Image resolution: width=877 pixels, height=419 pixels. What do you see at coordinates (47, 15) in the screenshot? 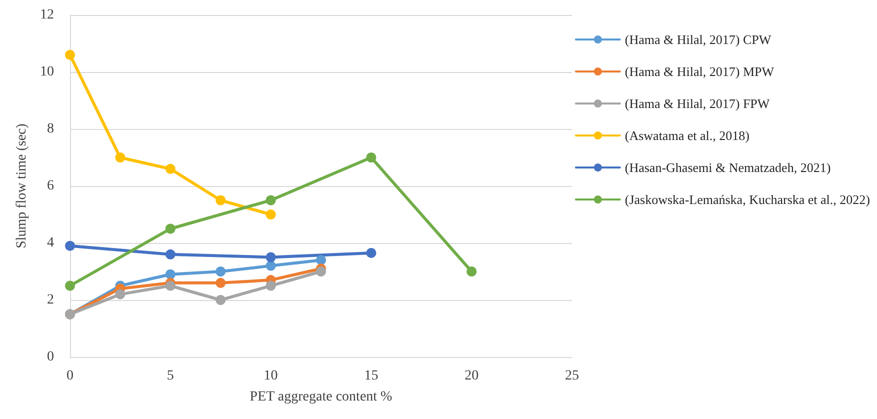
I see `y-tick-label: 12` at bounding box center [47, 15].